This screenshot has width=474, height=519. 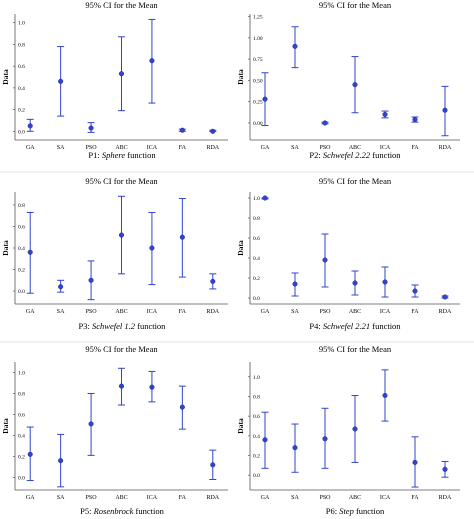 What do you see at coordinates (258, 39) in the screenshot?
I see `y-tick-label: 1.00` at bounding box center [258, 39].